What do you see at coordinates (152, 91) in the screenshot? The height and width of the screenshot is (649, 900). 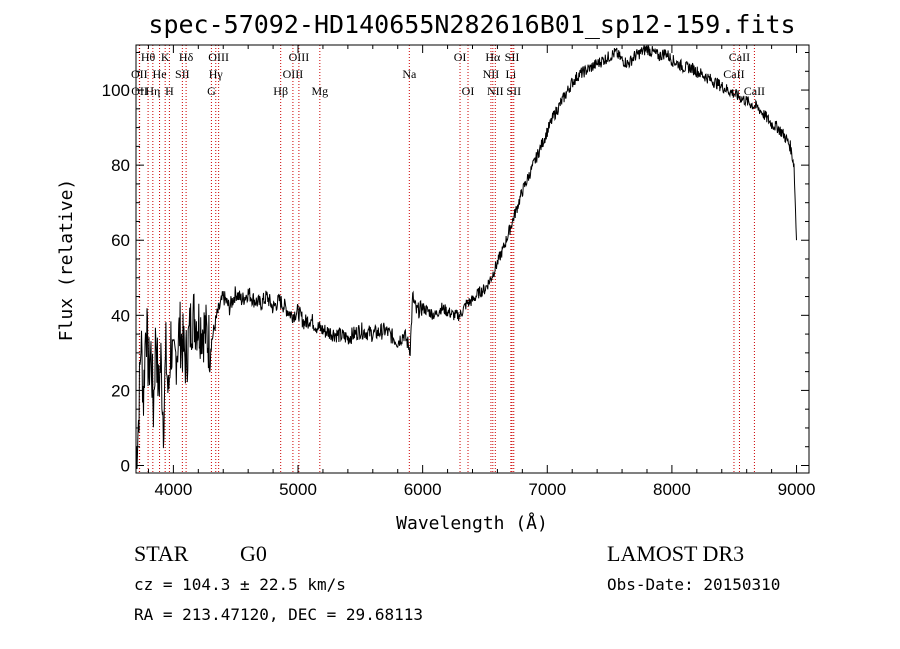 I see `emission-line-label: Hη` at bounding box center [152, 91].